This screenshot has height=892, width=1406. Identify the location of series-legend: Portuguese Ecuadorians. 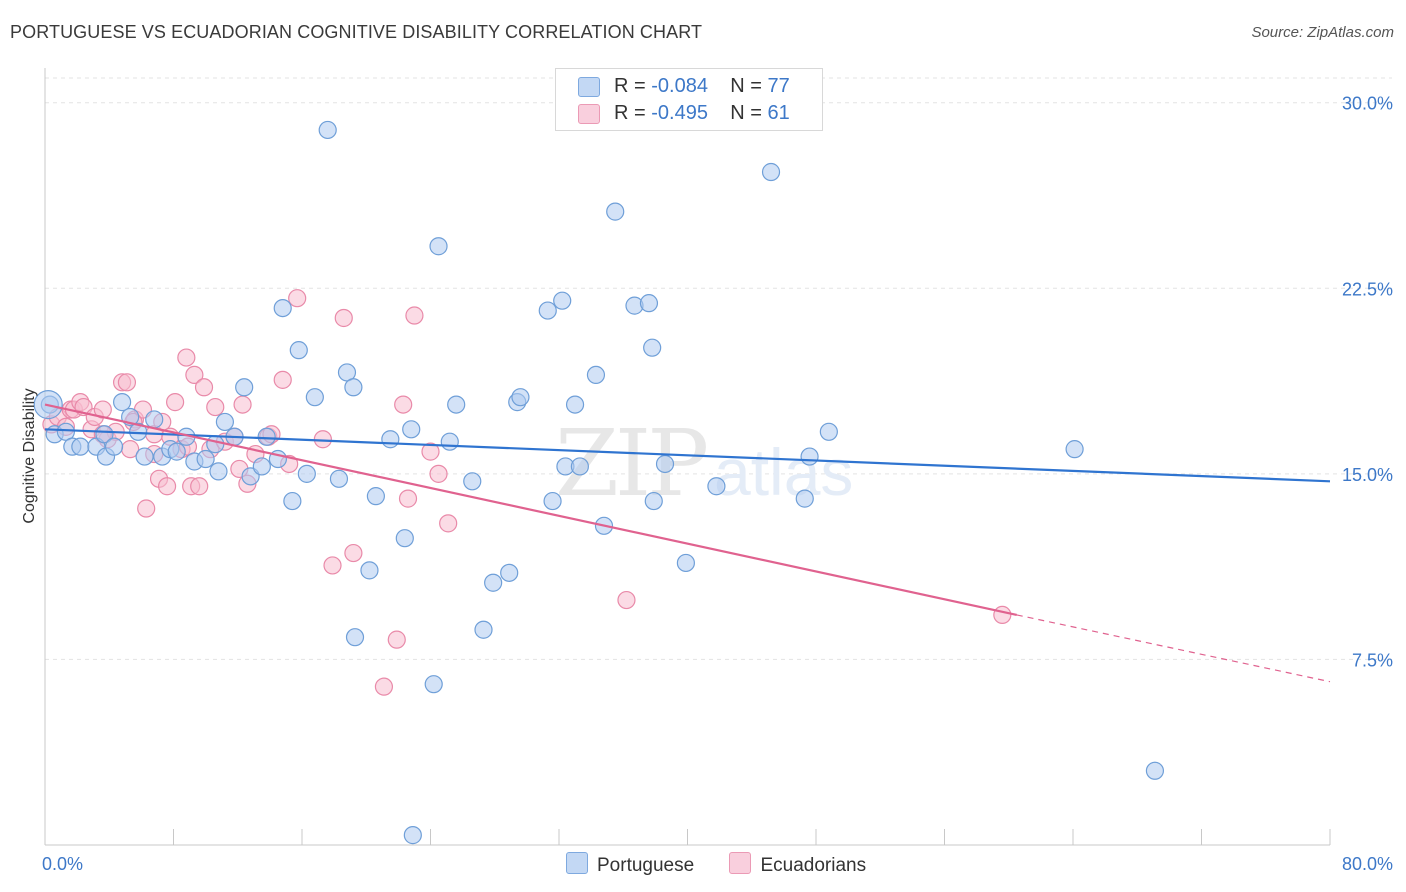
(731, 864).